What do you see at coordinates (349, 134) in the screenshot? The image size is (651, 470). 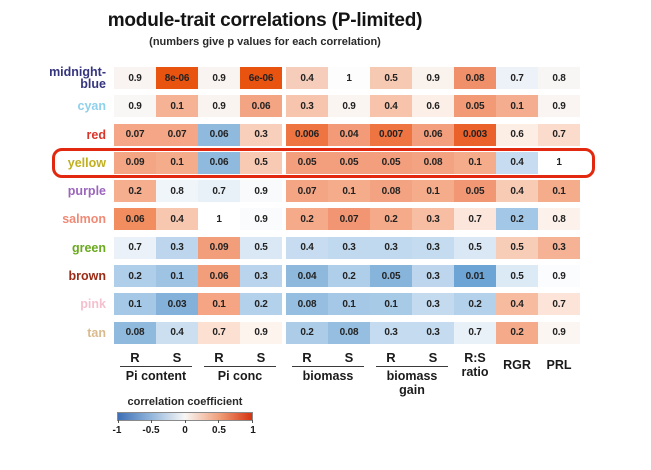 I see `heatmap-cell-red-biomass S: 0.04` at bounding box center [349, 134].